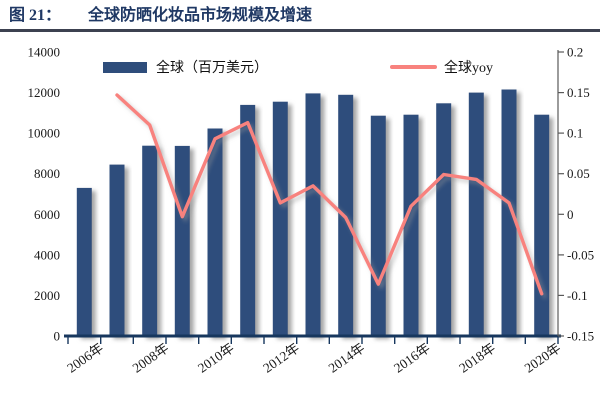  I want to click on left-axis-tick-label: 6000, so click(47, 214).